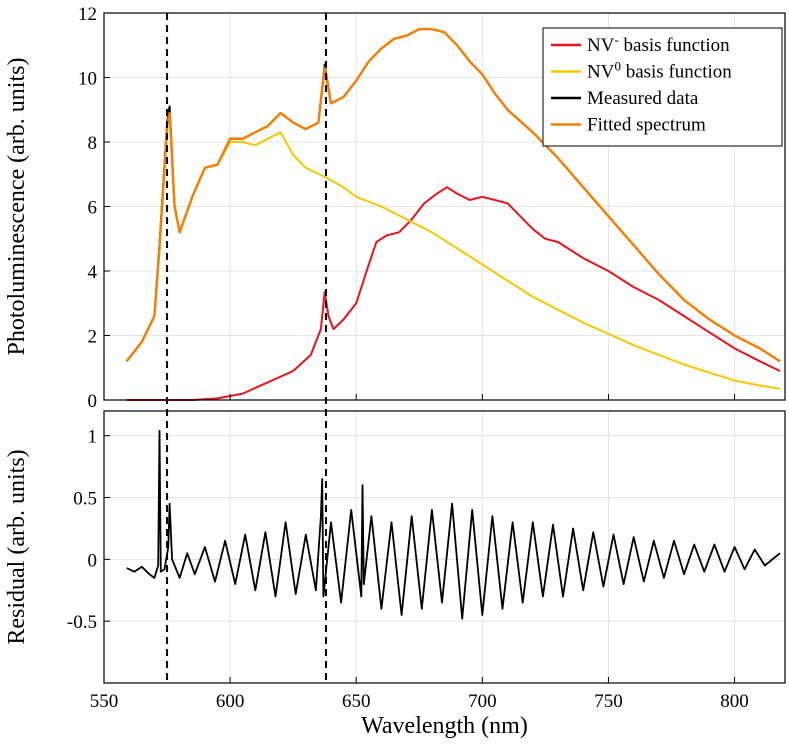 The width and height of the screenshot is (789, 749). Describe the element at coordinates (356, 701) in the screenshot. I see `x-tick-label: 650` at that location.